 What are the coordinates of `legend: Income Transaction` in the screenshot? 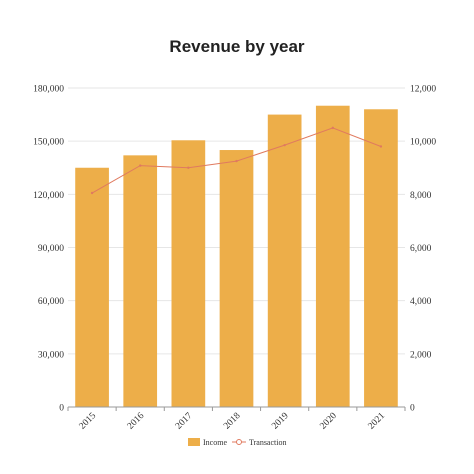 It's located at (237, 442).